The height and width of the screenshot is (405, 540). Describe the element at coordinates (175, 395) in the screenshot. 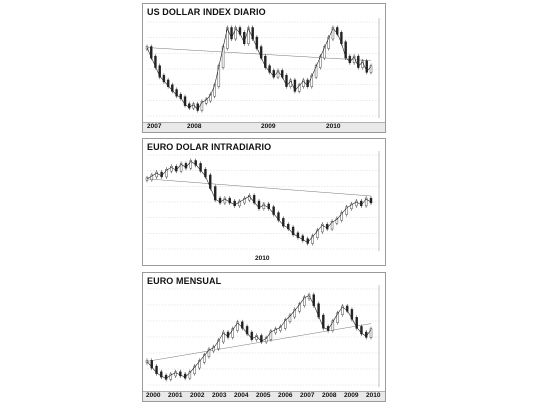

I see `year-label: 2001` at that location.